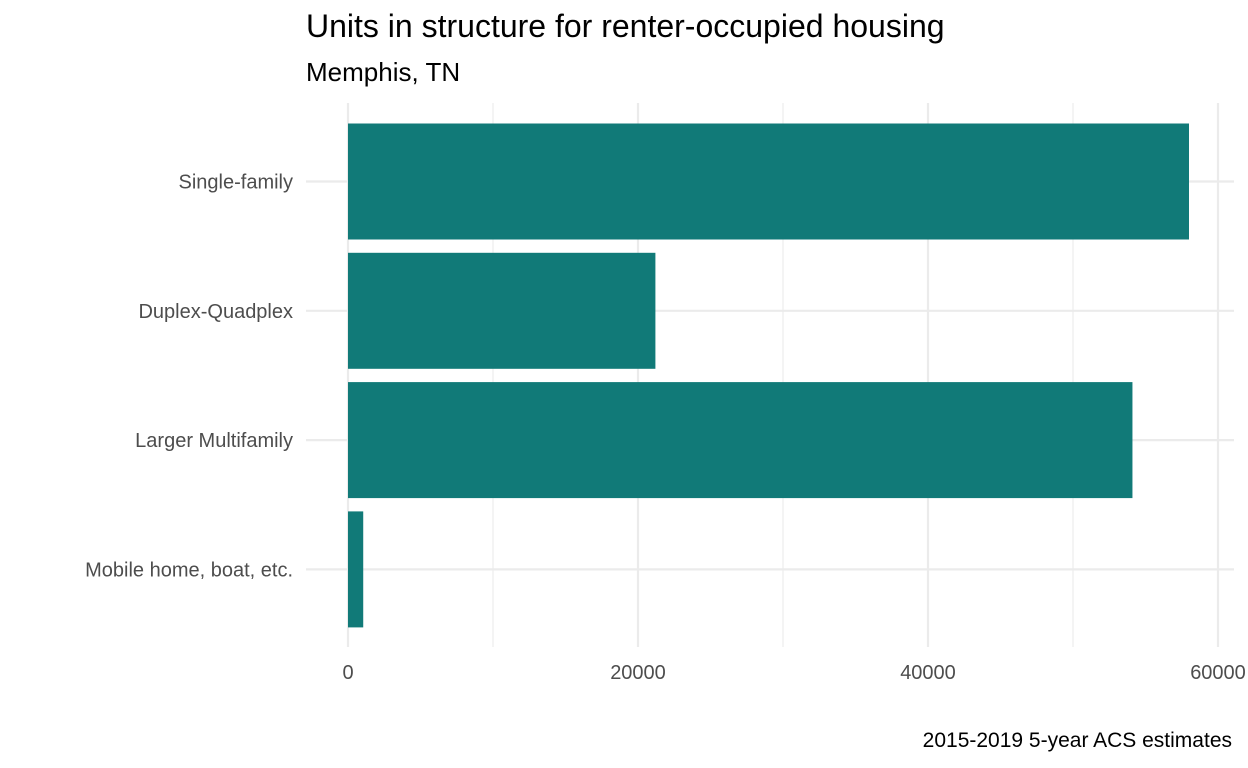 The width and height of the screenshot is (1248, 768). I want to click on y-tick-label: Mobile home, boat, etc., so click(189, 570).